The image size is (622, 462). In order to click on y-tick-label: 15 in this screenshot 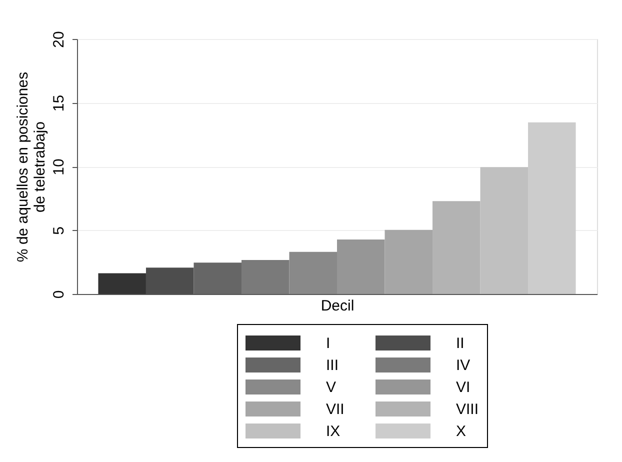, I will do `click(59, 103)`.